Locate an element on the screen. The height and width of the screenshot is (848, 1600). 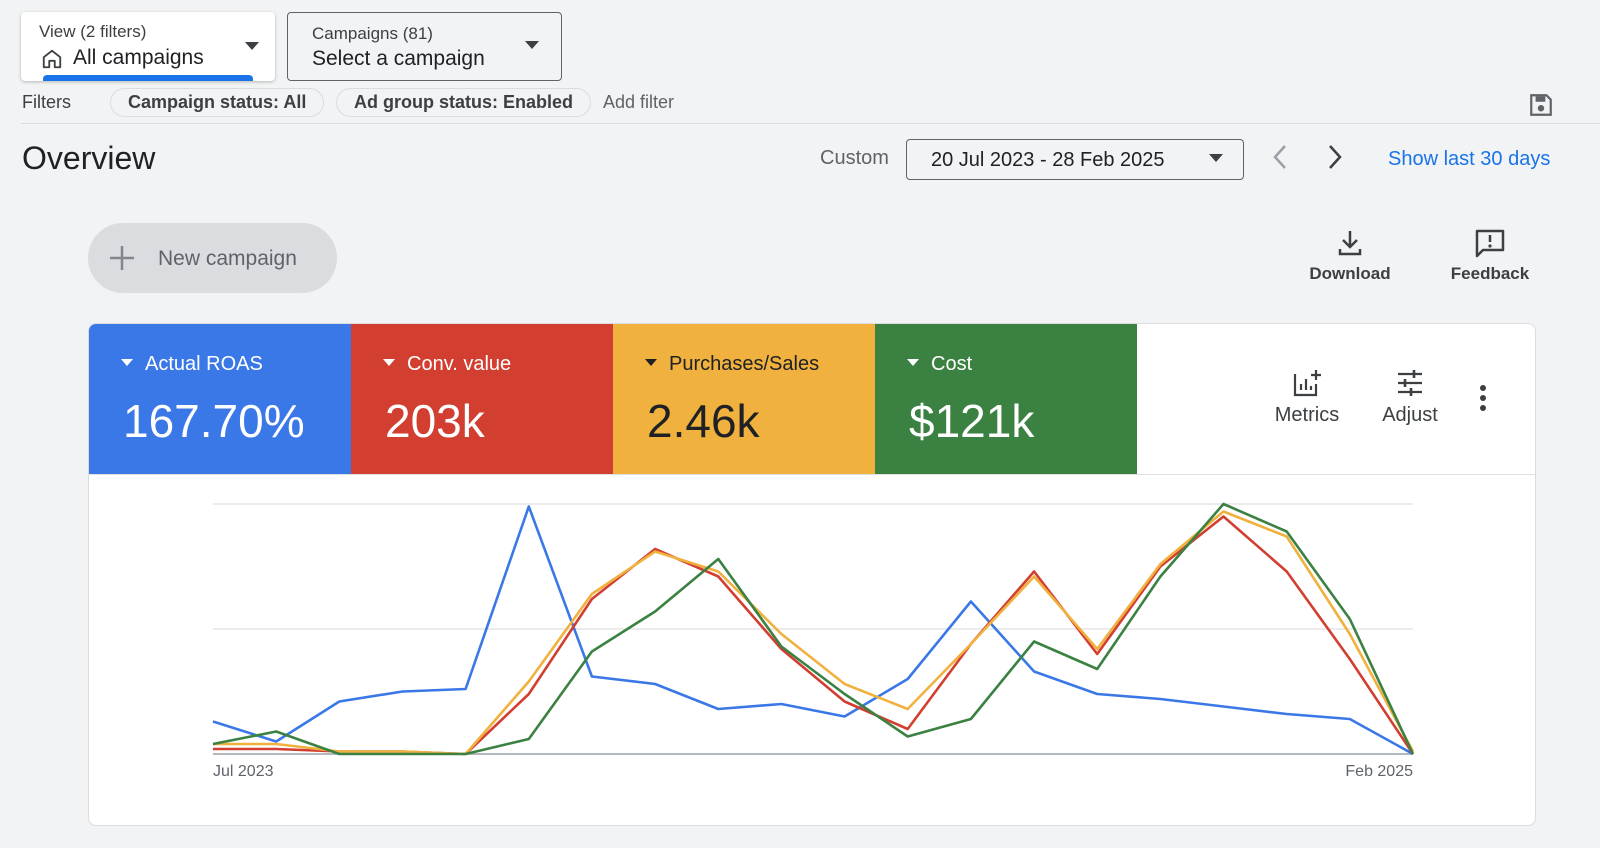
feedback-button: Feedback is located at coordinates (1490, 256).